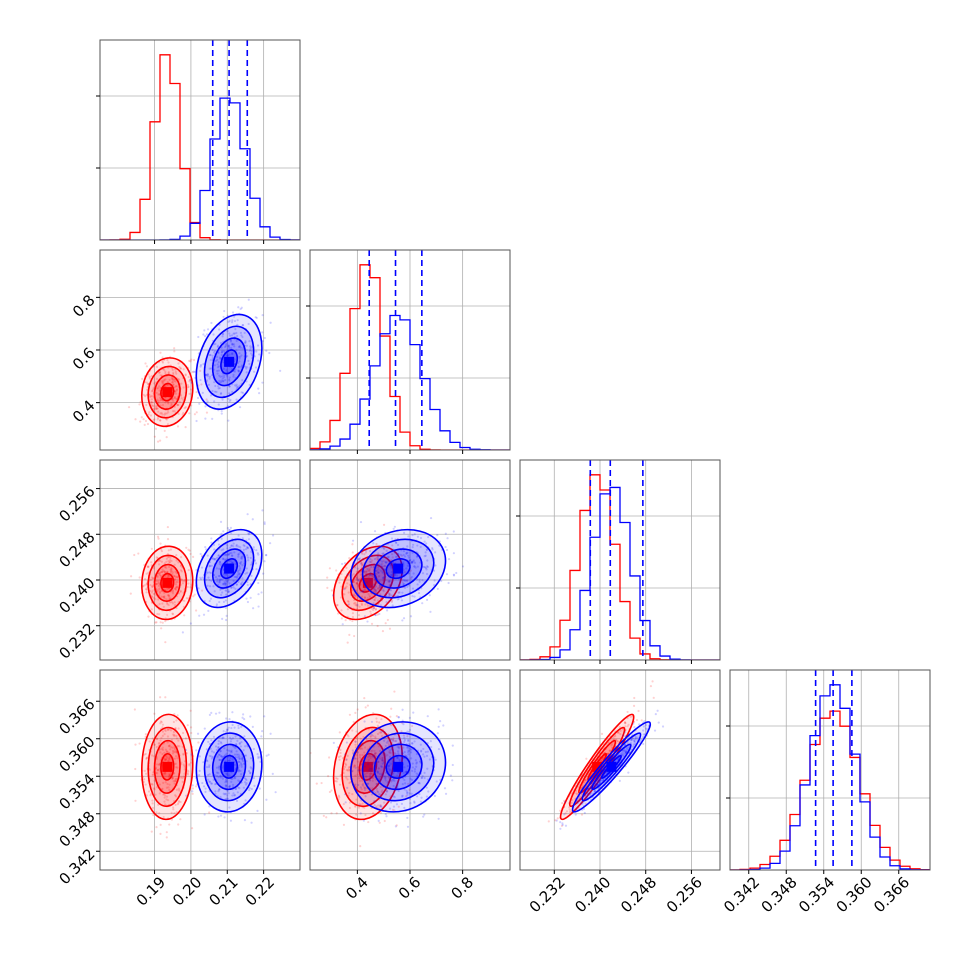 The height and width of the screenshot is (970, 970). What do you see at coordinates (76, 641) in the screenshot?
I see `y-tick-label: 0.232` at bounding box center [76, 641].